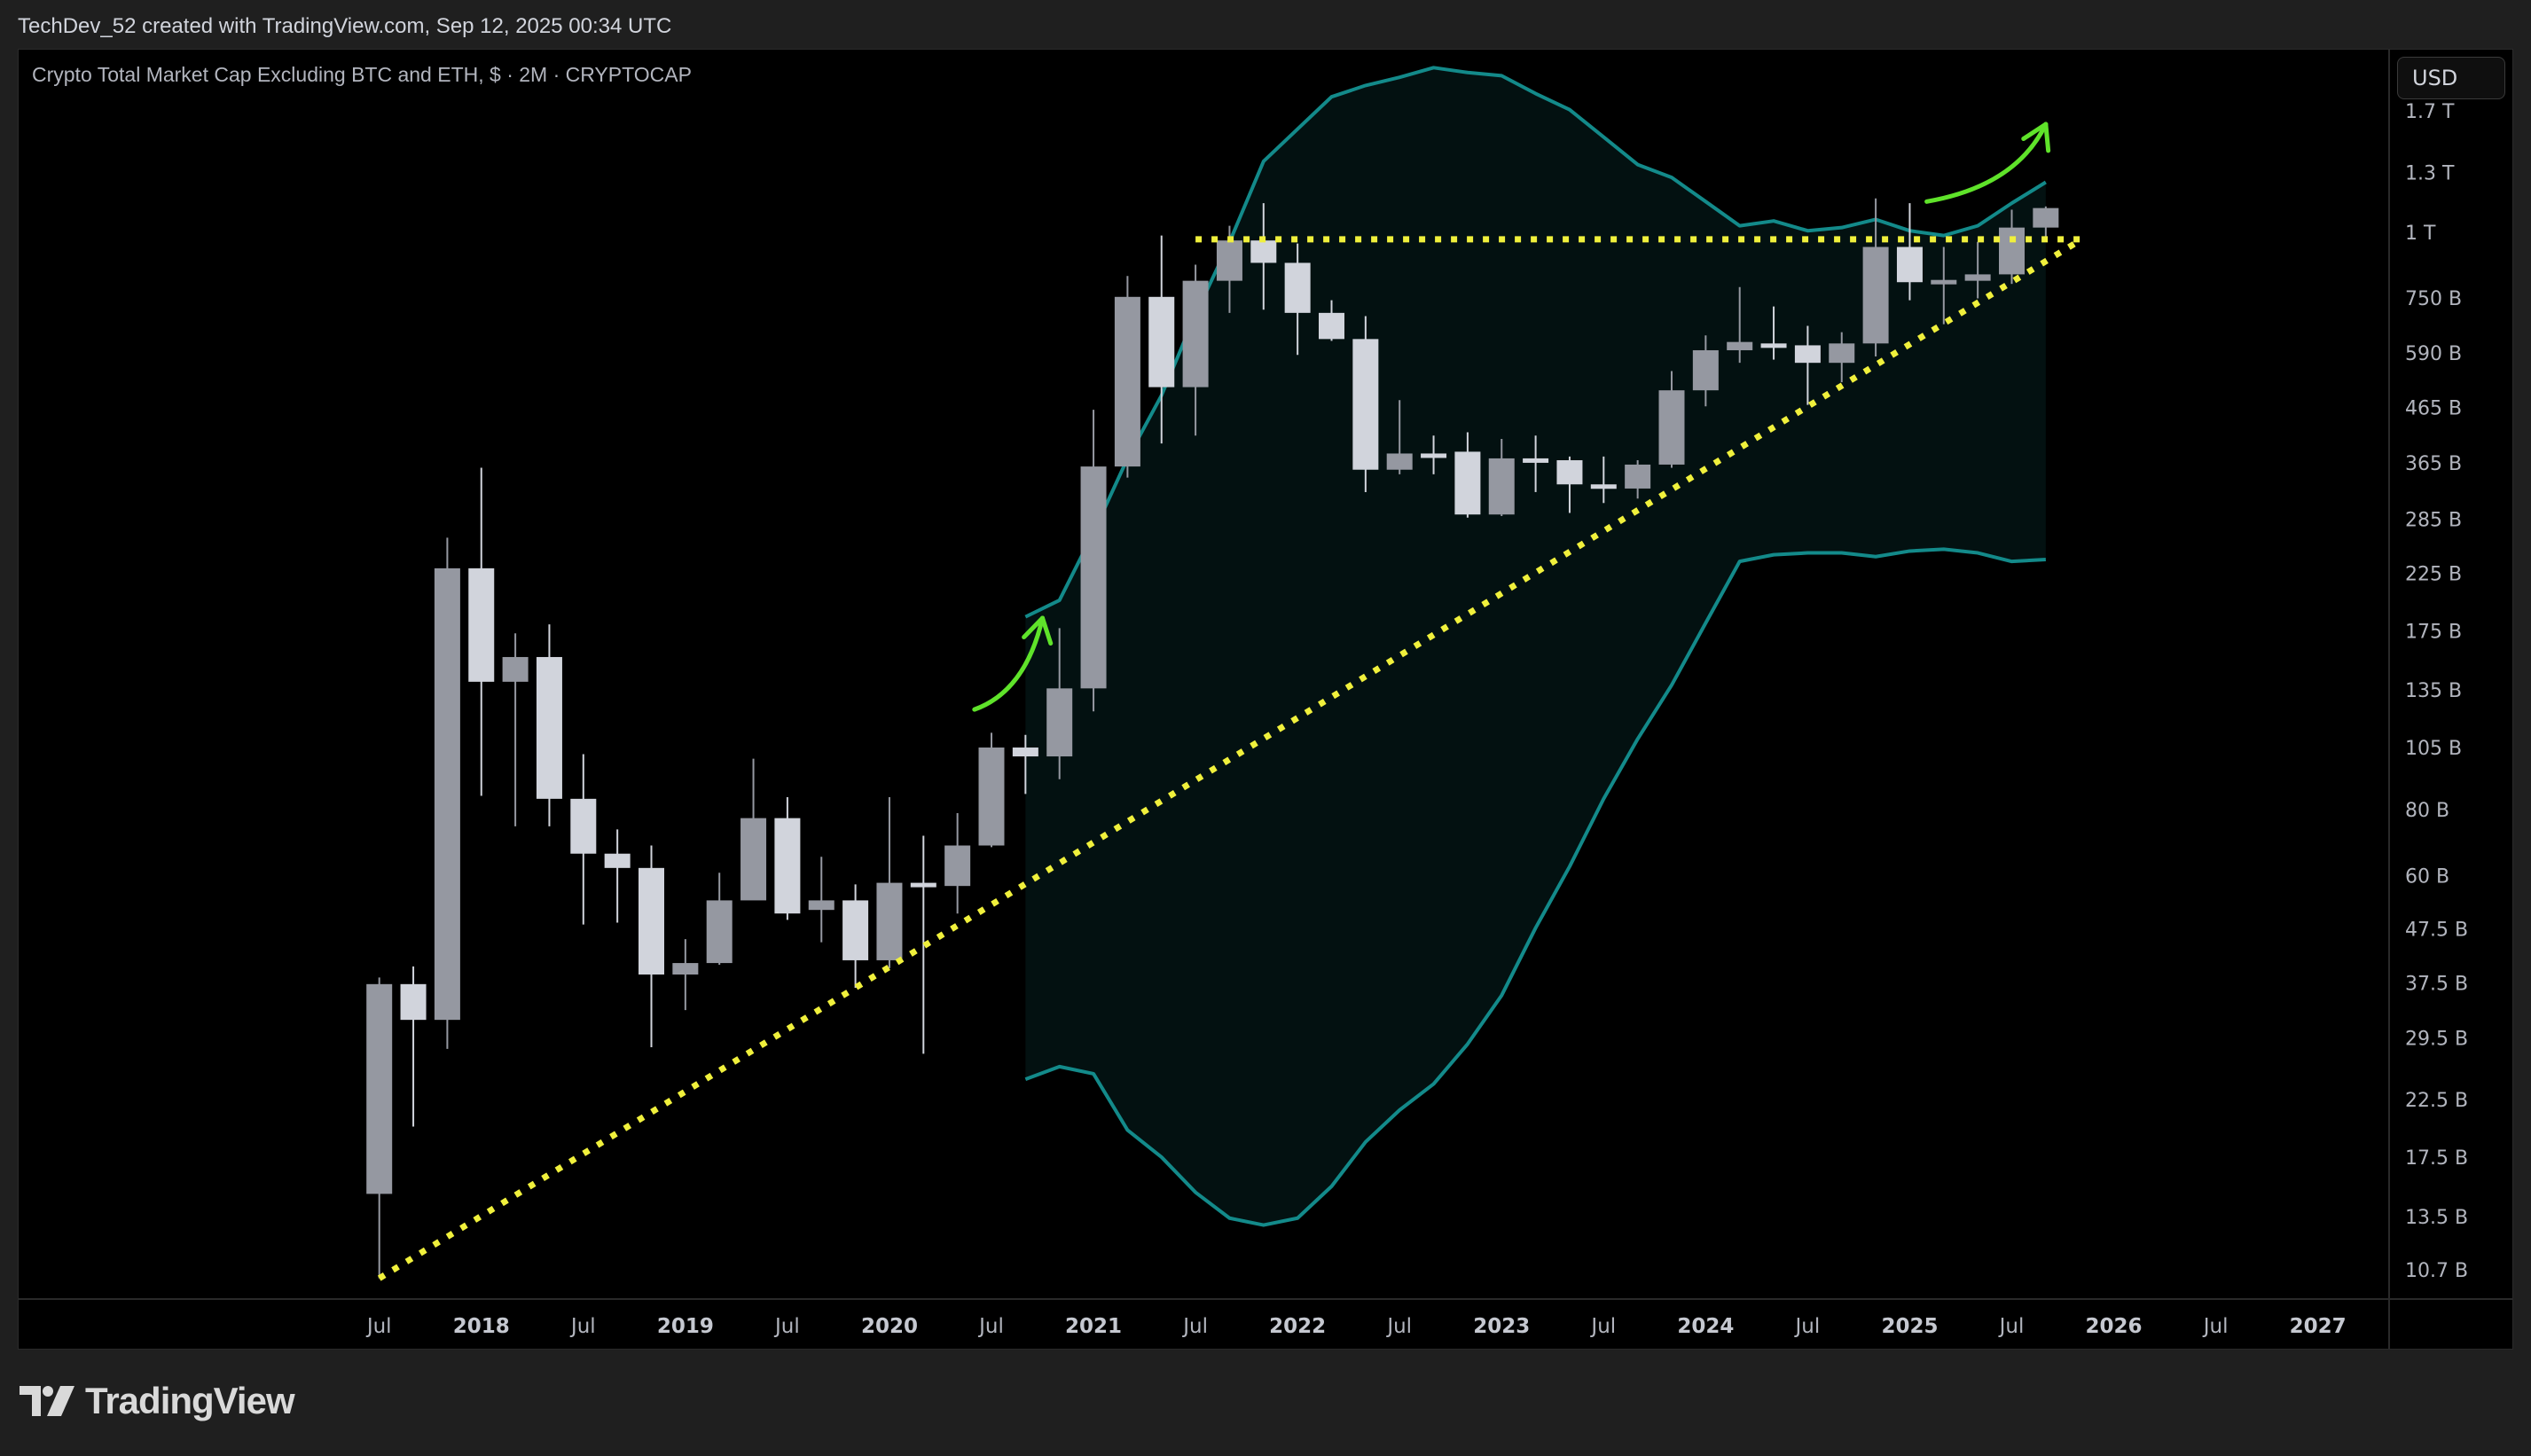 The height and width of the screenshot is (1456, 2531). What do you see at coordinates (1094, 1326) in the screenshot?
I see `time-tick-label: 2021` at bounding box center [1094, 1326].